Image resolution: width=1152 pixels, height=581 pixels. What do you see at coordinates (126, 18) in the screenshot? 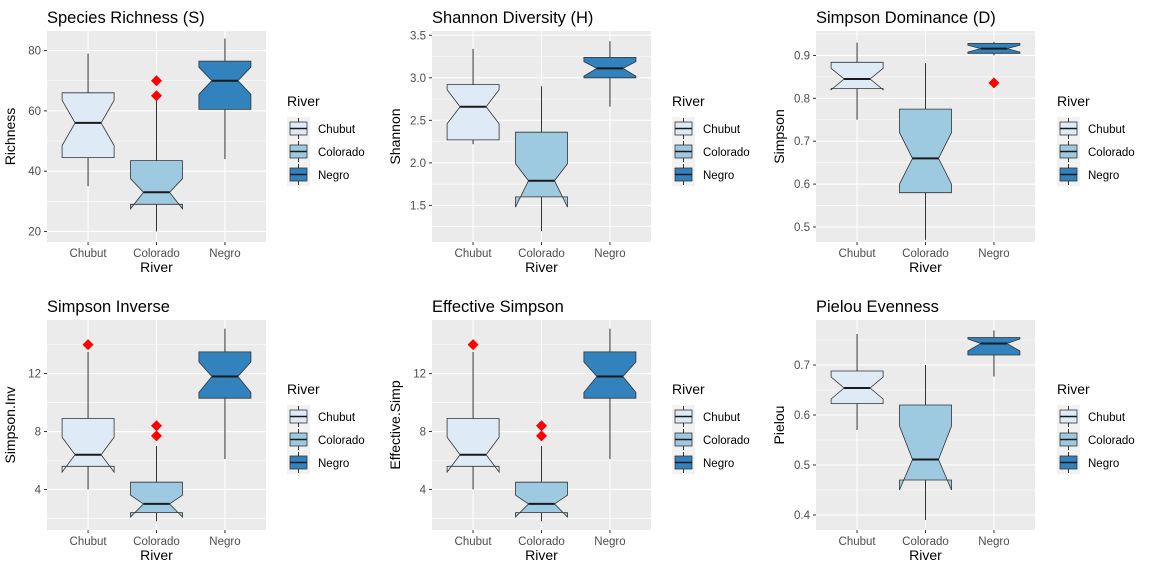
I see `panel-title: Species Richness (S)` at bounding box center [126, 18].